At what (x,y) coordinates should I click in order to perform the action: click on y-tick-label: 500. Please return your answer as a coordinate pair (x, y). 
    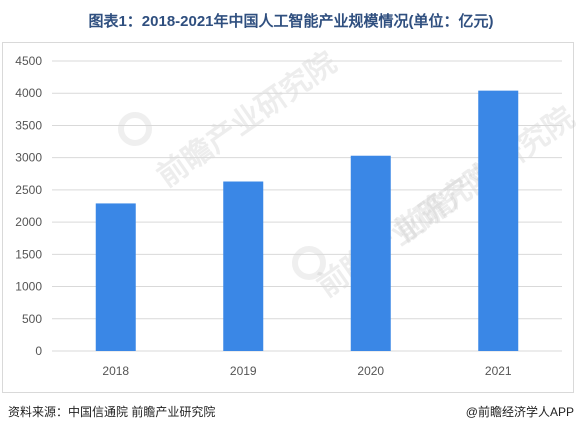
    Looking at the image, I should click on (32, 319).